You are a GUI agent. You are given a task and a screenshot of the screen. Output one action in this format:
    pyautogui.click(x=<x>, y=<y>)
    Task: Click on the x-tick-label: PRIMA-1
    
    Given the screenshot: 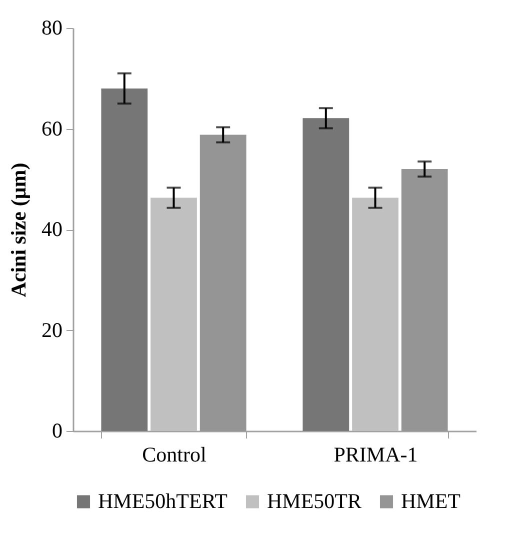 What is the action you would take?
    pyautogui.click(x=376, y=454)
    